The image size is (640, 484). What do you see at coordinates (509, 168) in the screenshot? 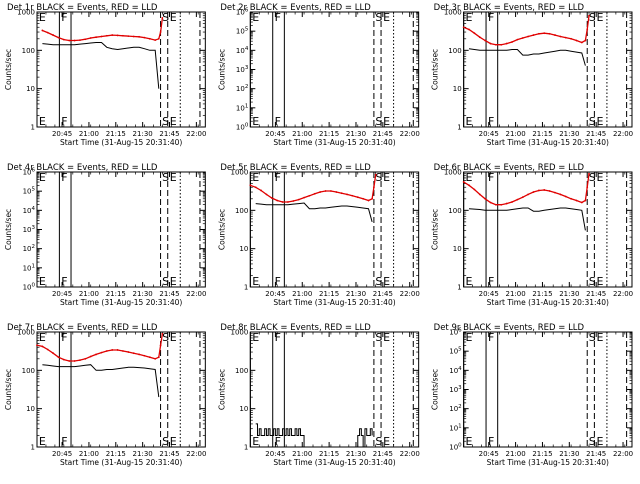
I see `panel-title: Det 6r BLACK = Events, RED = LLD` at bounding box center [509, 168].